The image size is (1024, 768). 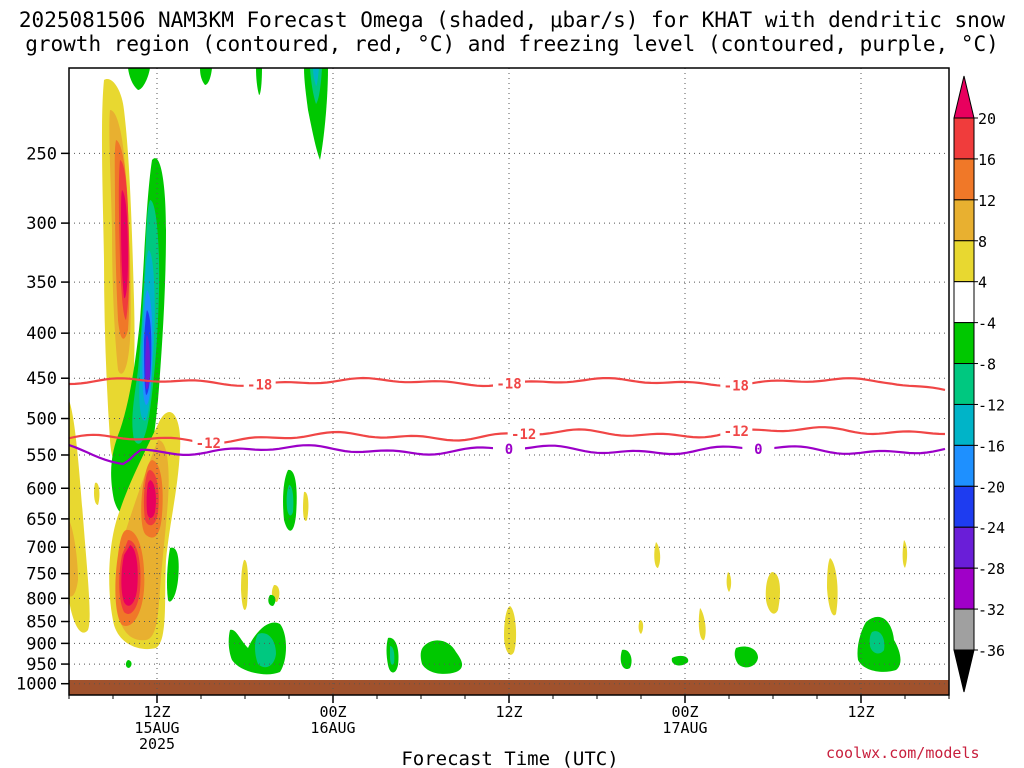 What do you see at coordinates (332, 712) in the screenshot?
I see `x-tick-label: 00Z` at bounding box center [332, 712].